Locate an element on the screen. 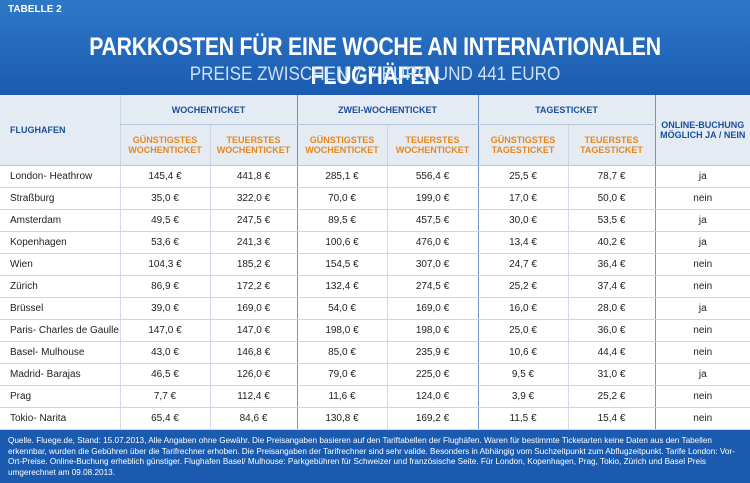 The height and width of the screenshot is (483, 750). price-cell: 199,0 € is located at coordinates (432, 198).